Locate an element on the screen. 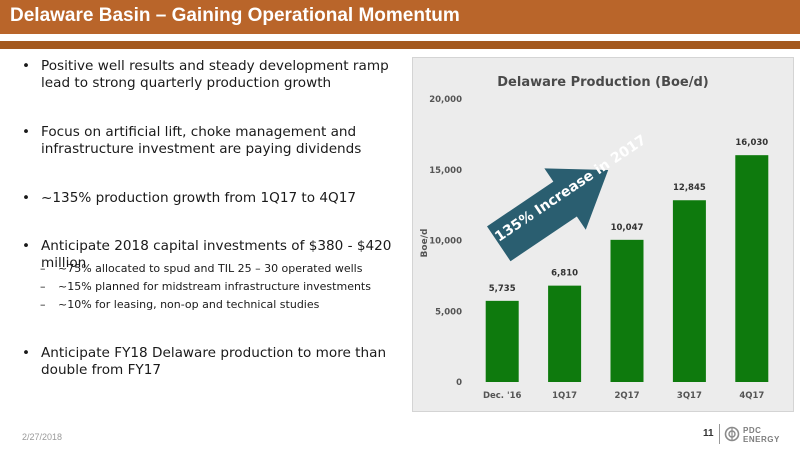  pdc-energy-logo-icon is located at coordinates (732, 434).